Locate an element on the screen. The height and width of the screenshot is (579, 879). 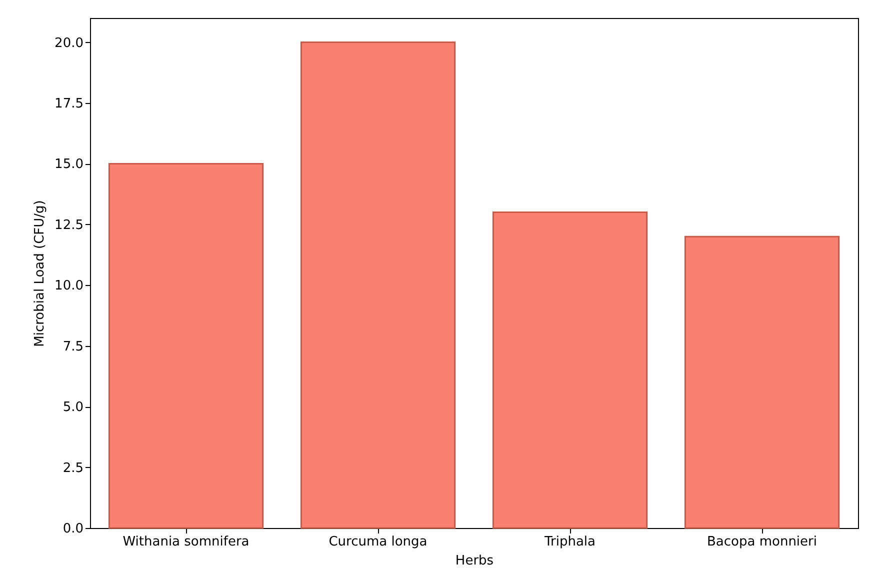
y-tick-label: 20.0 is located at coordinates (69, 43).